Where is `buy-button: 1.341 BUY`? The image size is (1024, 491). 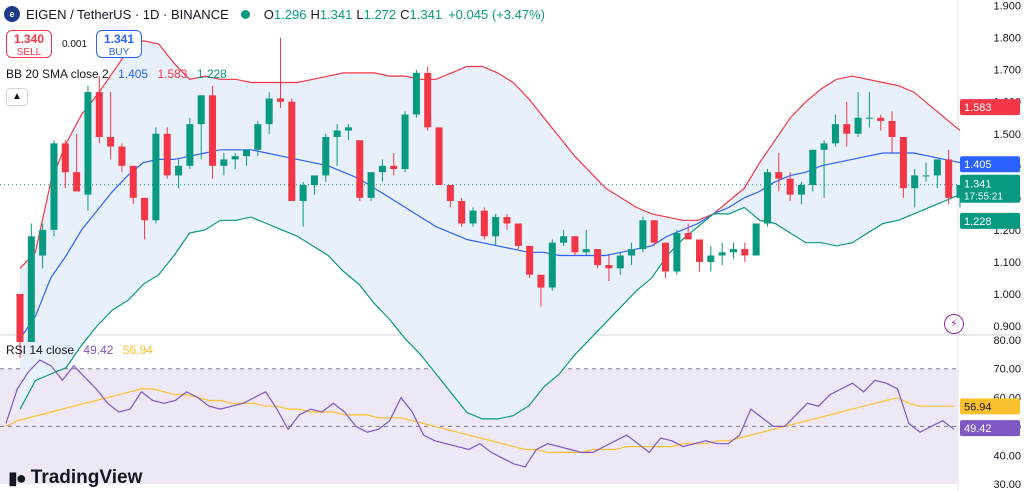
buy-button: 1.341 BUY is located at coordinates (119, 44).